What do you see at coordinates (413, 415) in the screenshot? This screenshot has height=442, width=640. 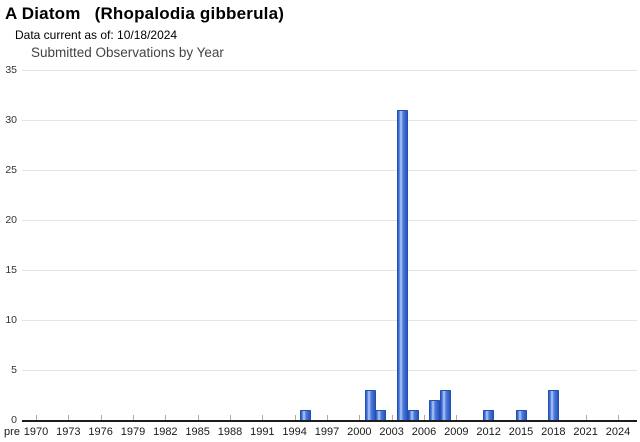 I see `bar-2005` at bounding box center [413, 415].